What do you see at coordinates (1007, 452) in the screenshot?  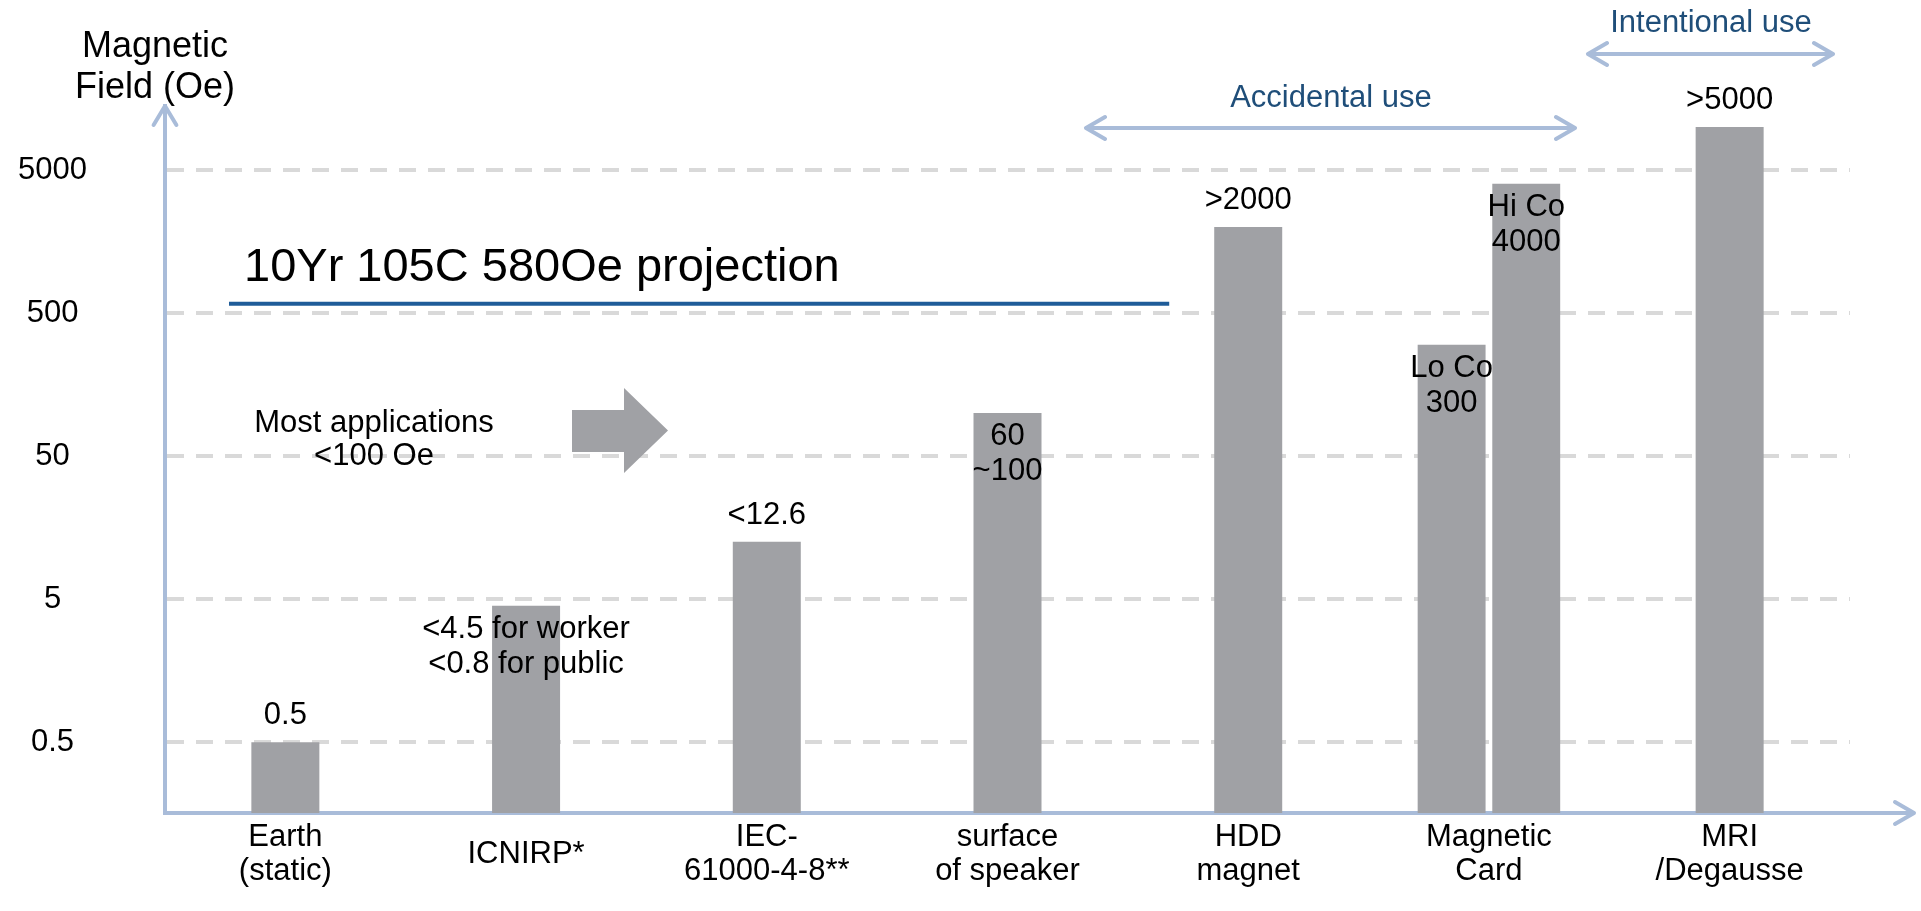 I see `data-label: 60 ~100` at bounding box center [1007, 452].